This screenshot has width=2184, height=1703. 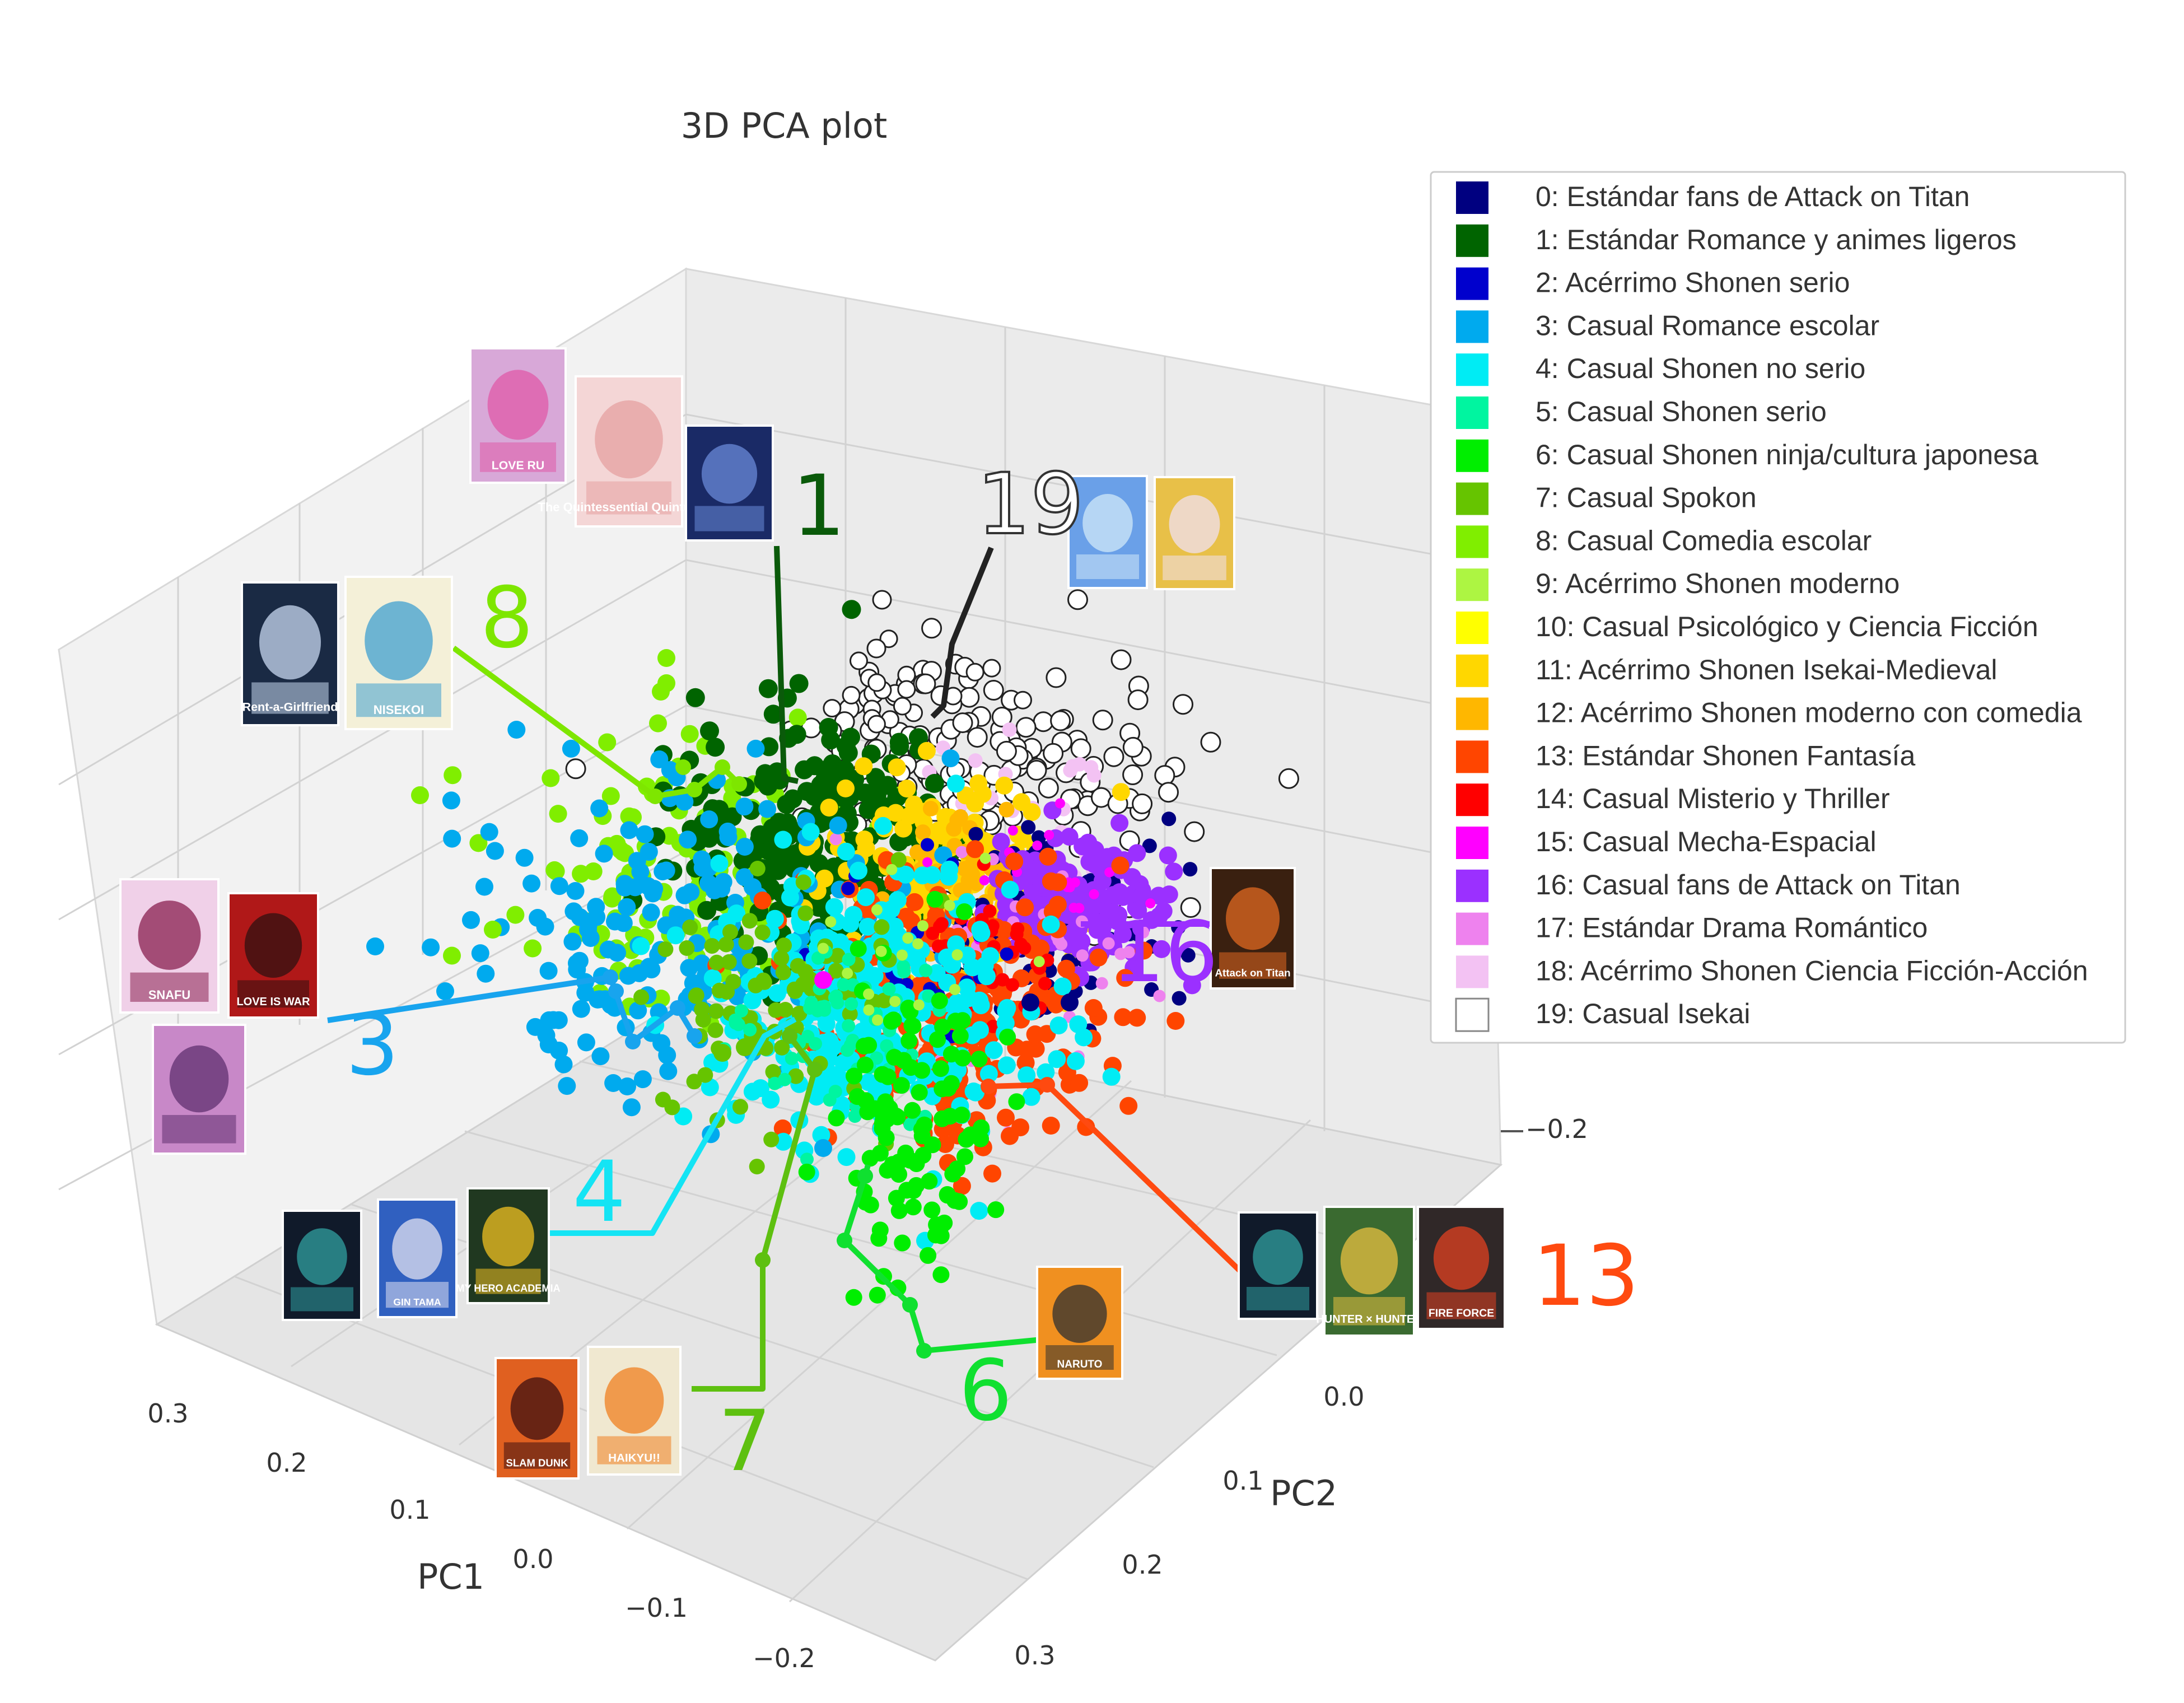 What do you see at coordinates (1557, 1129) in the screenshot?
I see `z-tick-label: −0.2` at bounding box center [1557, 1129].